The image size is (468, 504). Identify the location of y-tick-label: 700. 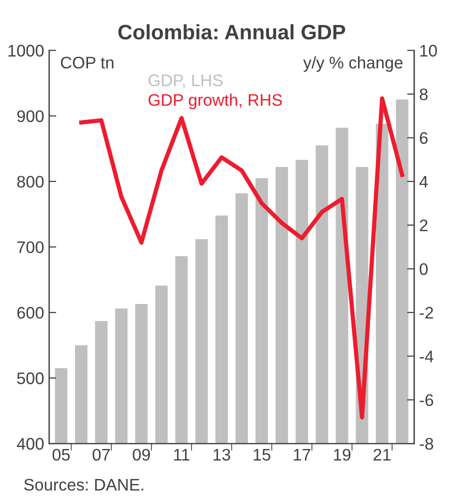
(30, 247).